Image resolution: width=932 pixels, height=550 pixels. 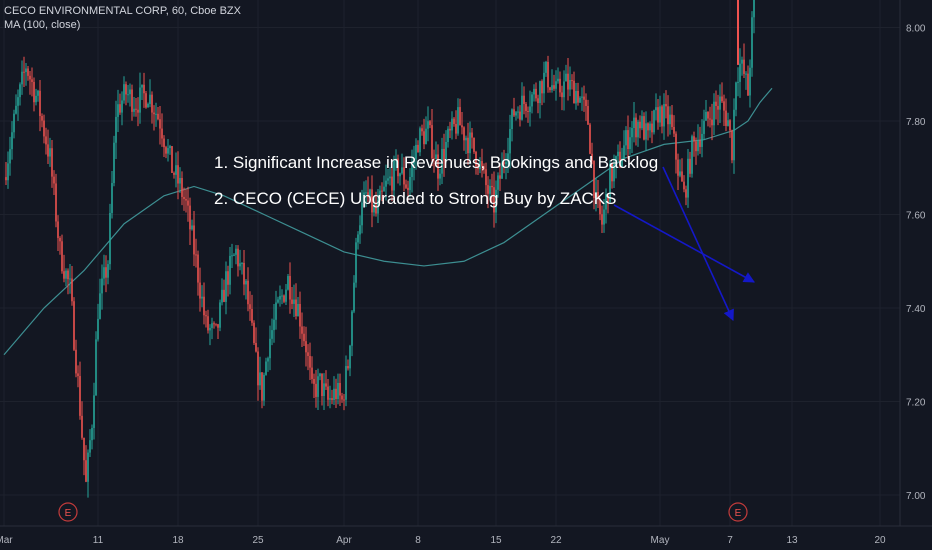 I want to click on x-tick-label: 18, so click(x=178, y=540).